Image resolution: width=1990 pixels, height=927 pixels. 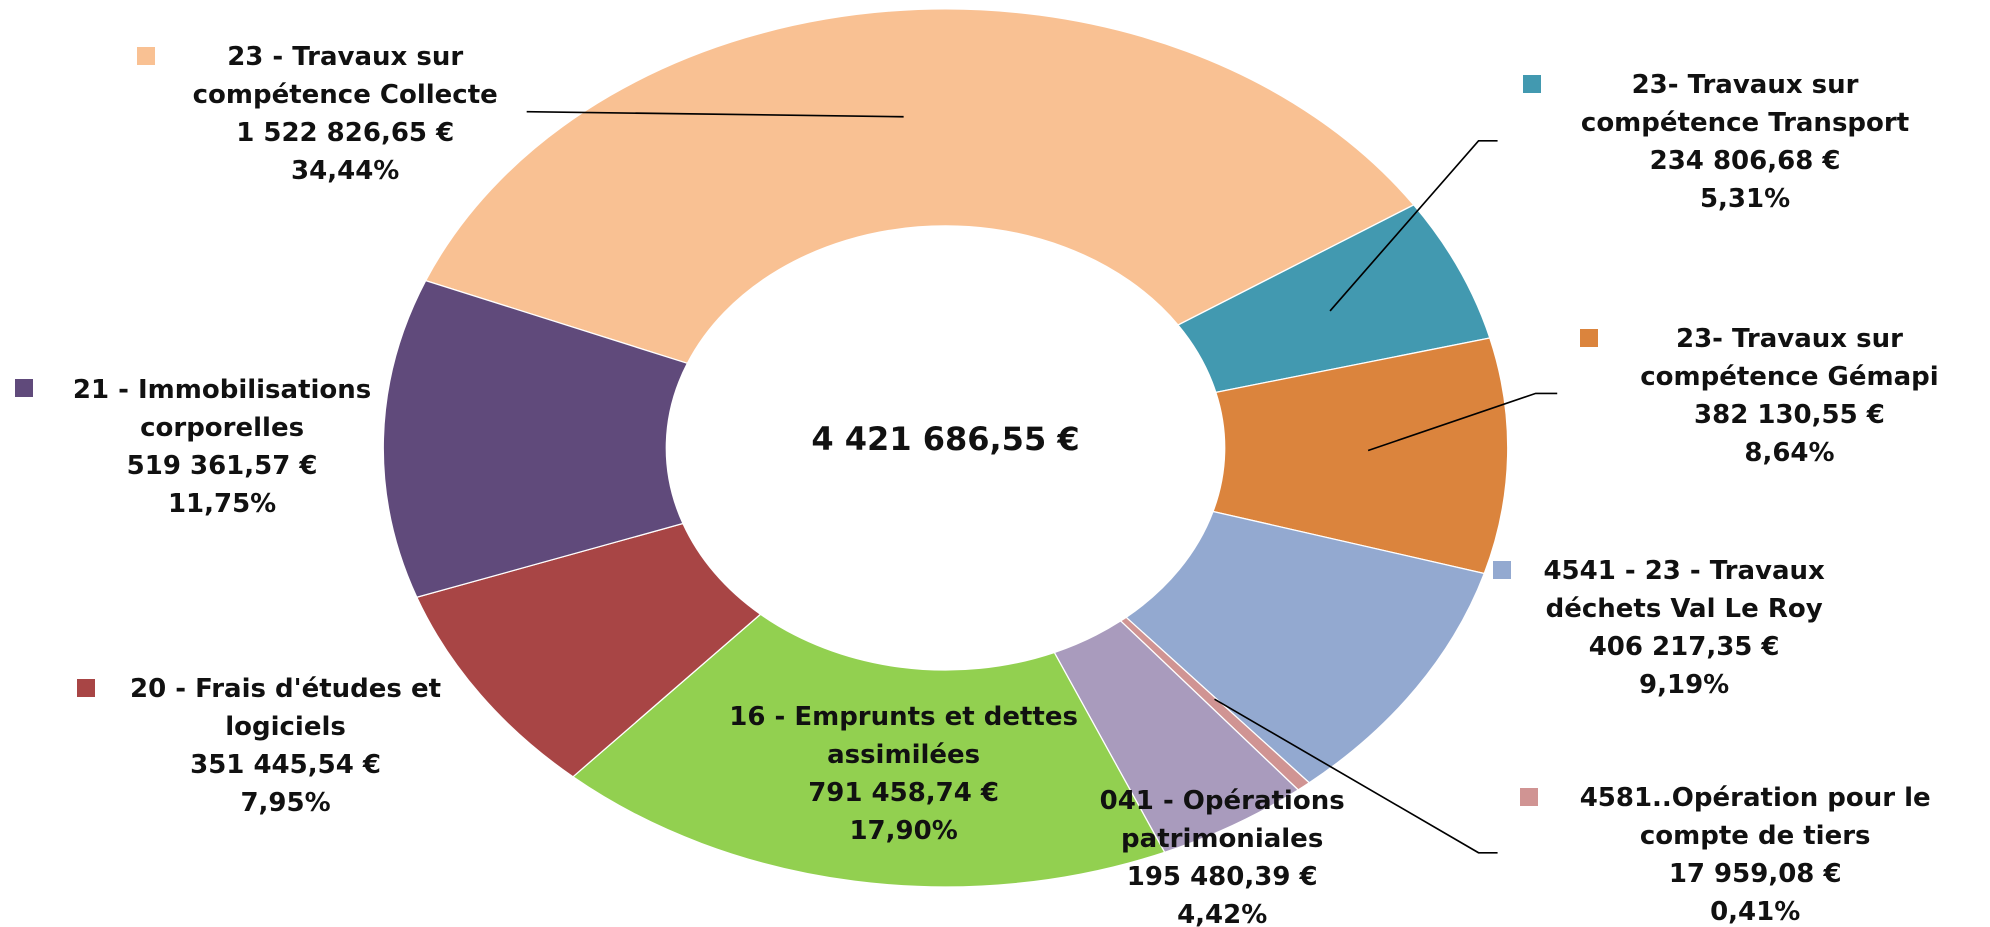 What do you see at coordinates (1745, 103) in the screenshot?
I see `label-name: 23- Travaux sur compétence Transport` at bounding box center [1745, 103].